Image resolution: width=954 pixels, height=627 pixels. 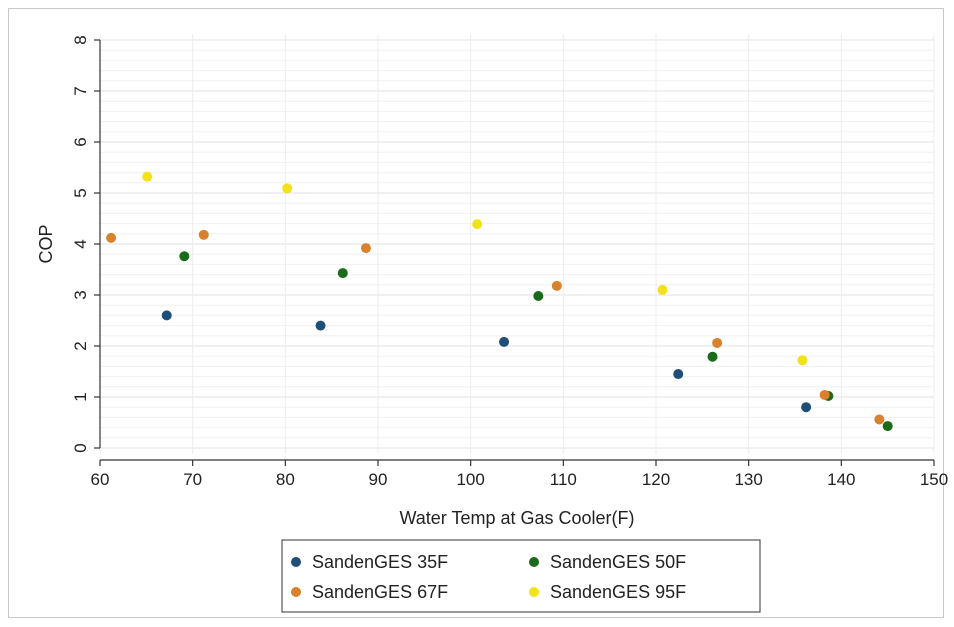 I want to click on x-tick-label: 130, so click(x=748, y=479).